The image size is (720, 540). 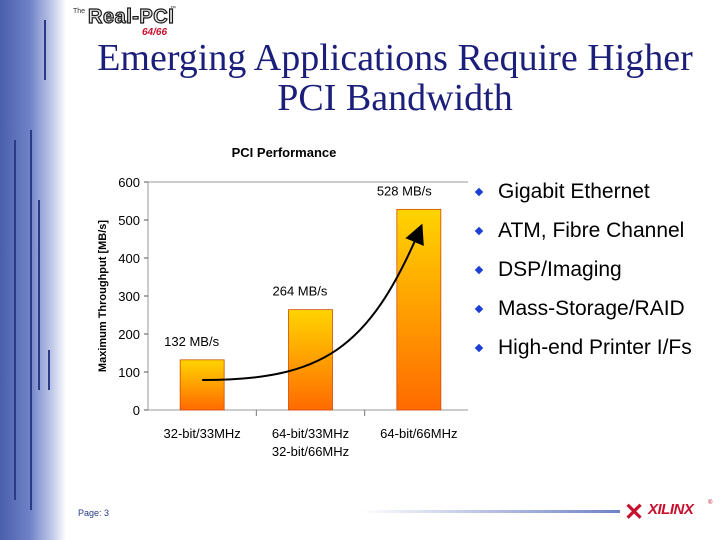 I want to click on xilinx-wordmark: XILINX, so click(x=671, y=509).